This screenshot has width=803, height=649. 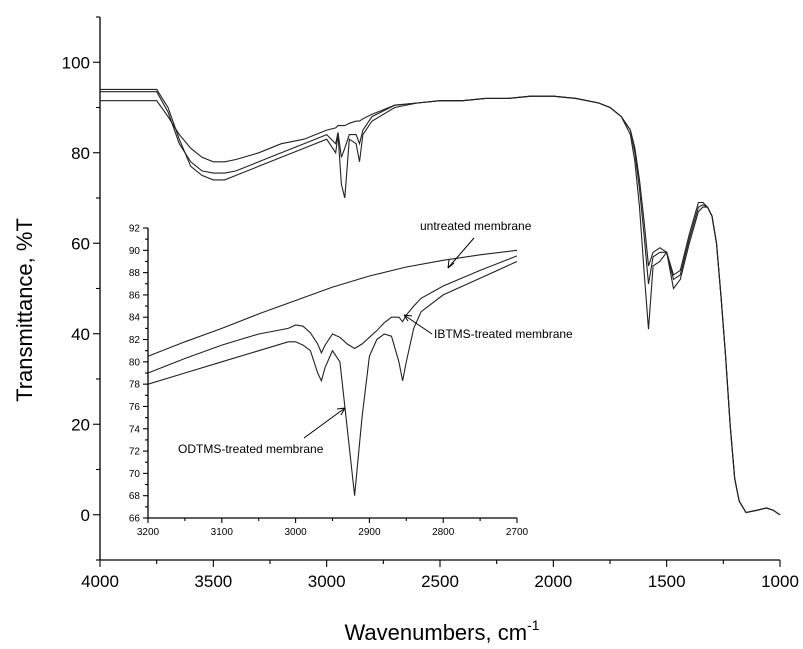 What do you see at coordinates (222, 532) in the screenshot?
I see `inset-x-tick-label: 3100` at bounding box center [222, 532].